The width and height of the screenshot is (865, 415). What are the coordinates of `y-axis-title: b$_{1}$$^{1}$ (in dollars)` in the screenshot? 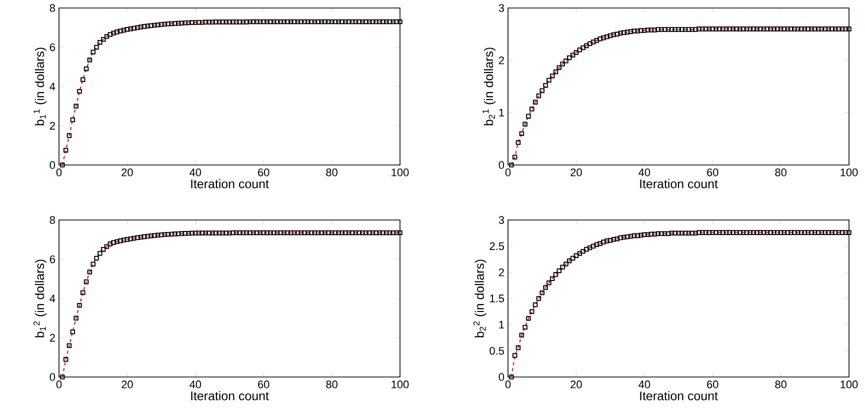 It's located at (40, 87).